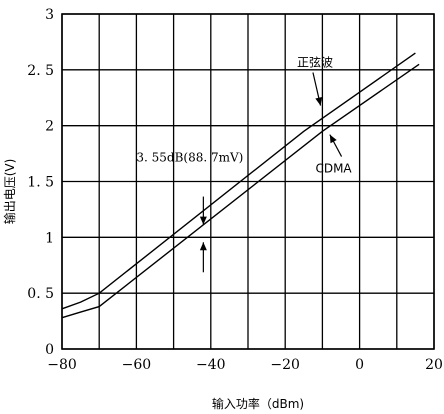 The height and width of the screenshot is (414, 444). I want to click on x-tick-label: −20, so click(285, 365).